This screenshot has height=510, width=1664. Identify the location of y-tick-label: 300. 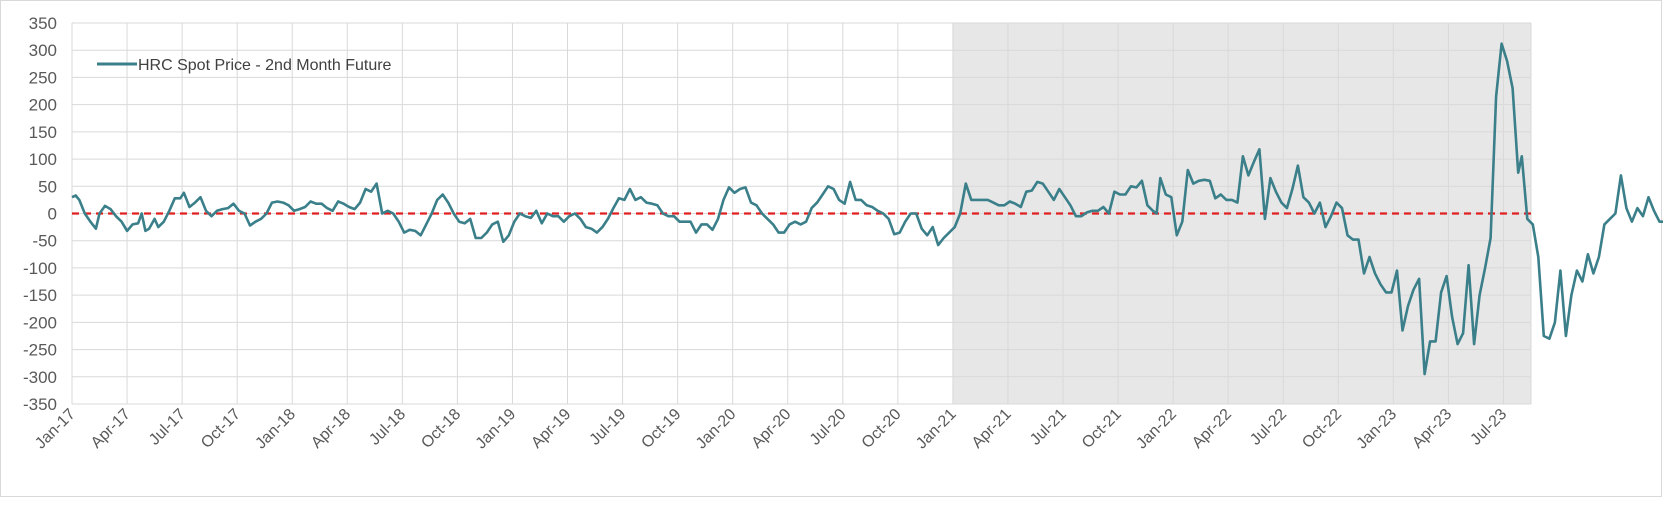
(43, 50).